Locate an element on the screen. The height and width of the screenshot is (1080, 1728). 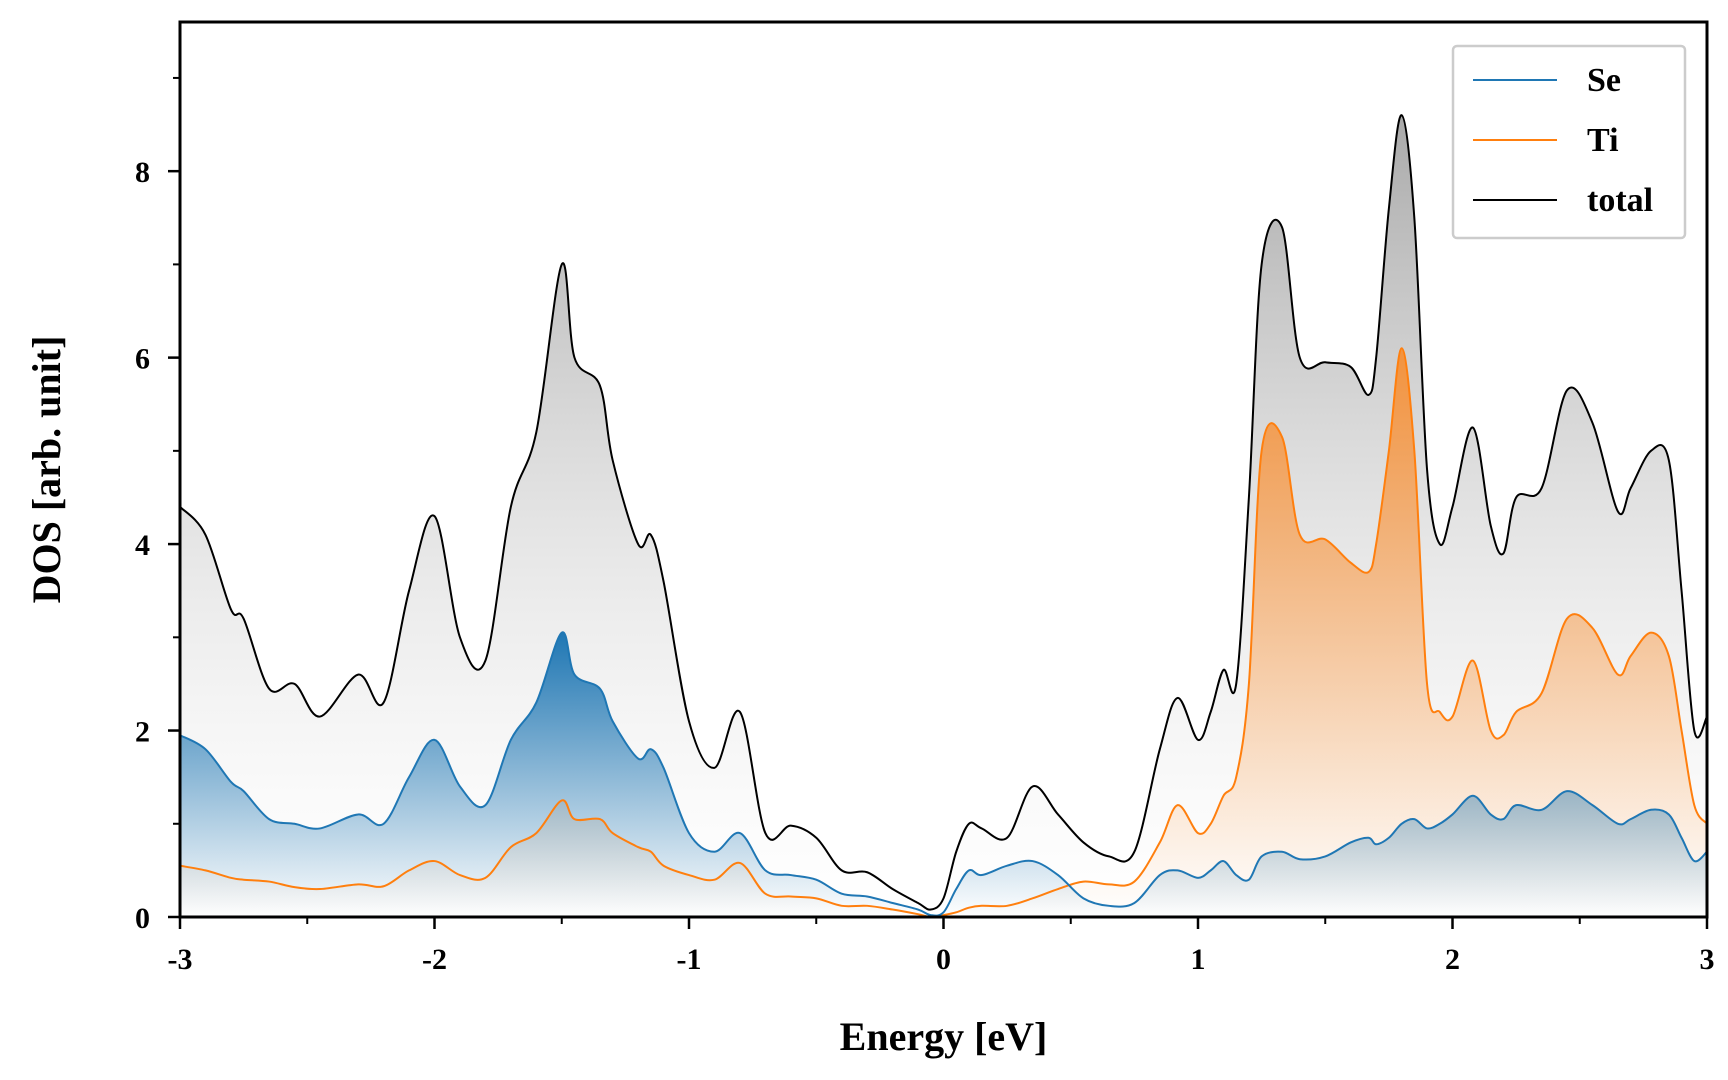
x-tick-label: -2 is located at coordinates (434, 959).